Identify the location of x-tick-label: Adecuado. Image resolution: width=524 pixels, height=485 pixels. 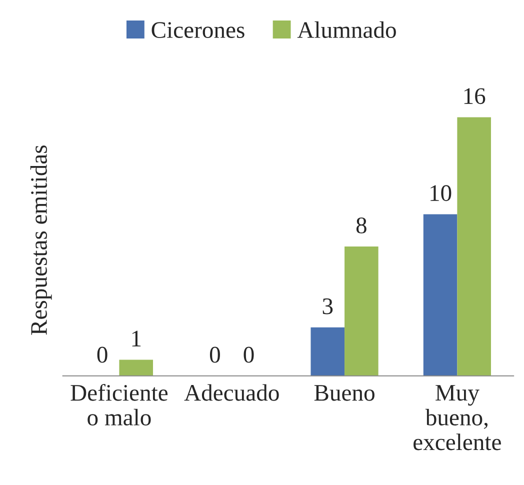
(231, 392).